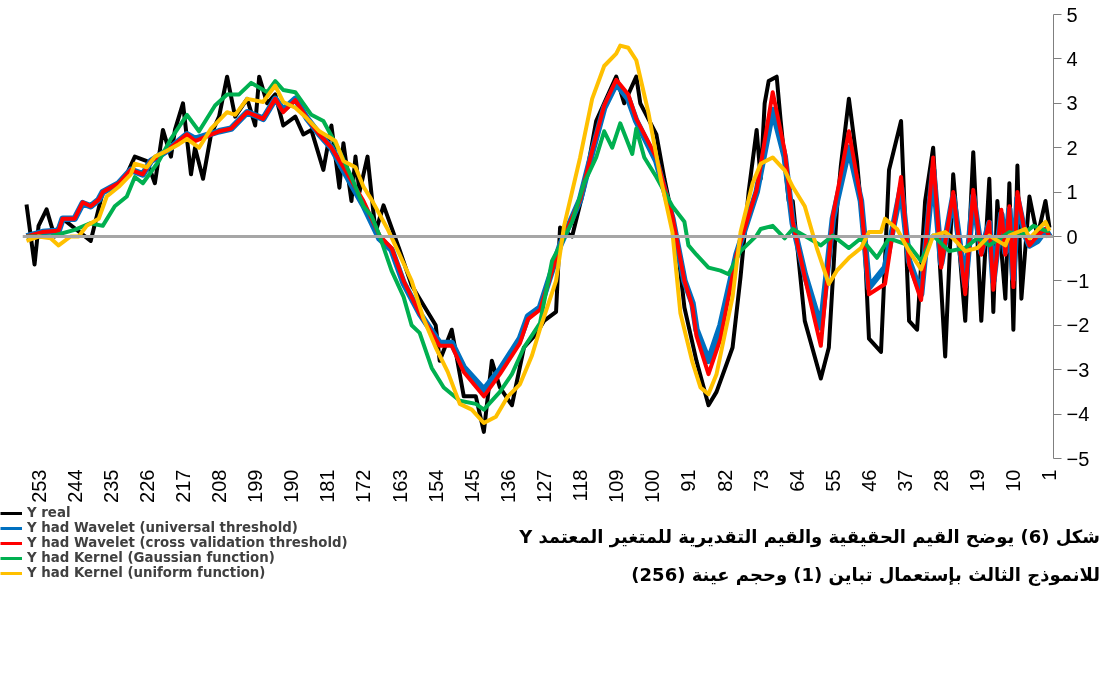 This screenshot has height=682, width=1101. Describe the element at coordinates (868, 480) in the screenshot. I see `x-tick-label: 46` at that location.